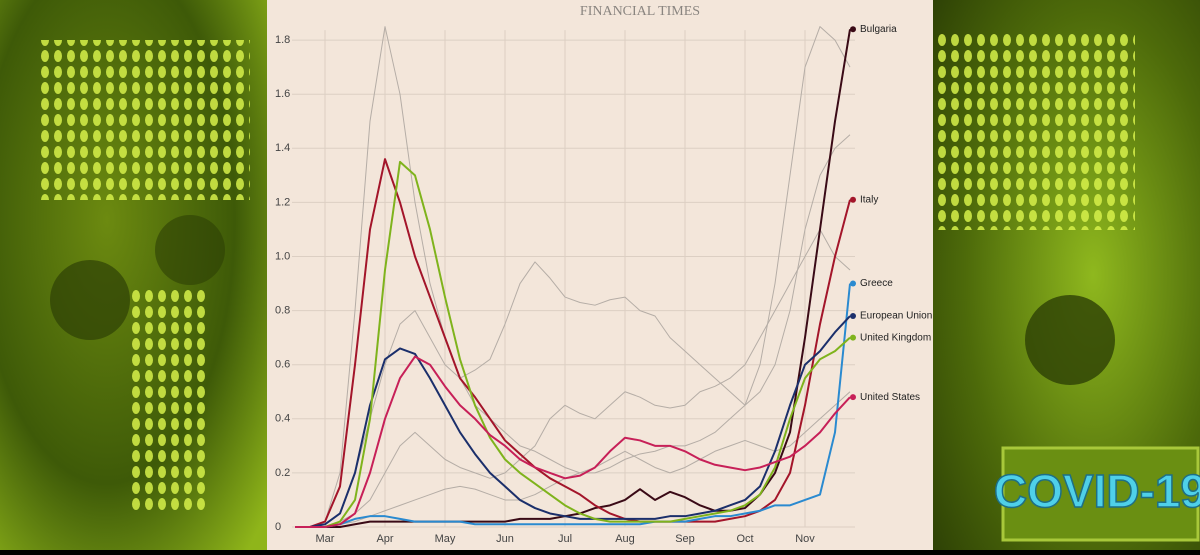 This screenshot has width=1200, height=555. What do you see at coordinates (282, 365) in the screenshot?
I see `y-tick-label: 0.6` at bounding box center [282, 365].